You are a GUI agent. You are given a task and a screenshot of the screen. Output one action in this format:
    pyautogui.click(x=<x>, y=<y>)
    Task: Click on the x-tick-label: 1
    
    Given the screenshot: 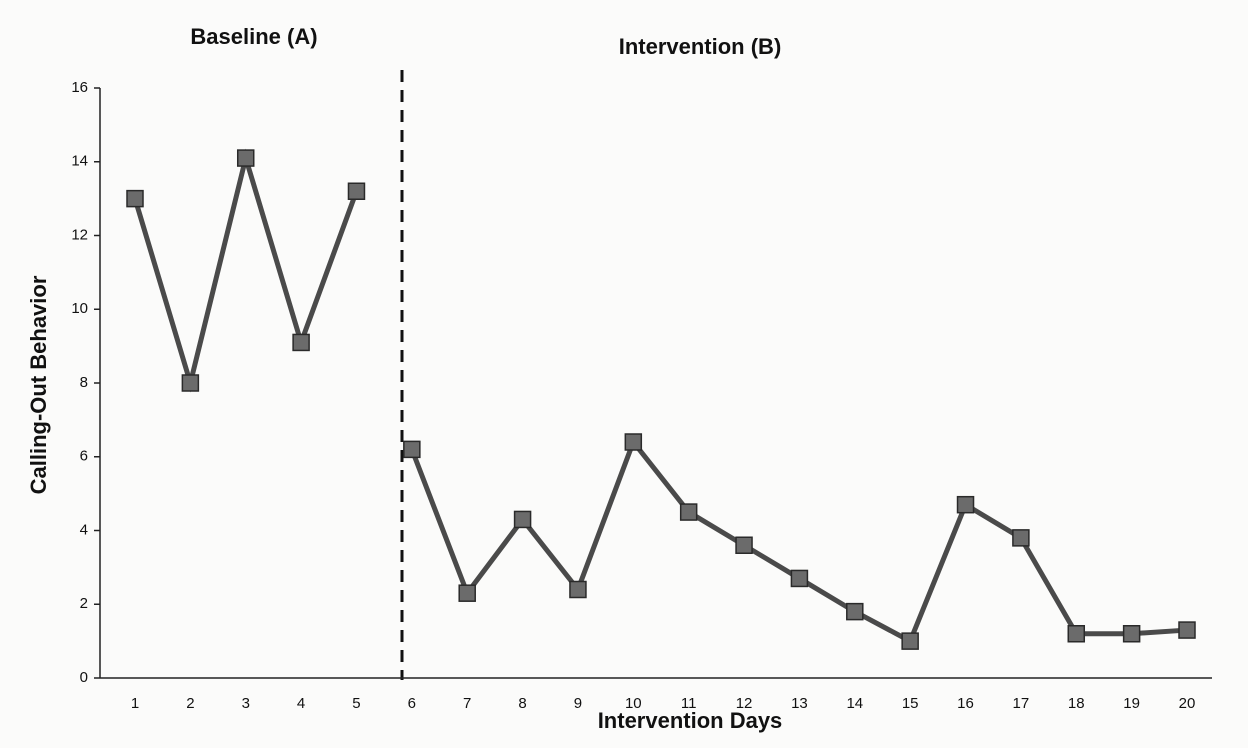 What is the action you would take?
    pyautogui.click(x=135, y=703)
    